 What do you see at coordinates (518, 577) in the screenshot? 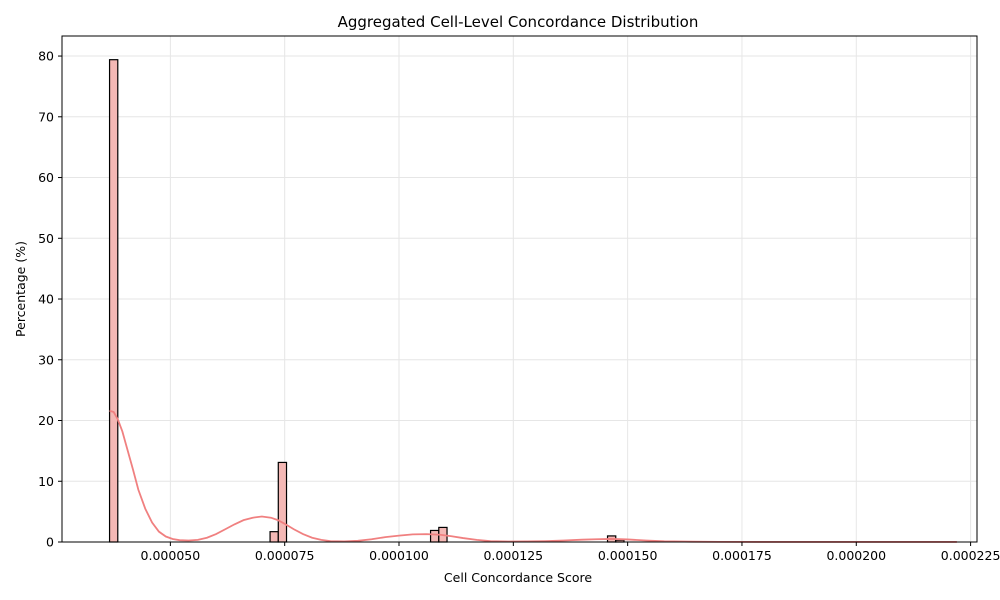
I see `x-axis-label: Cell Concordance Score` at bounding box center [518, 577].